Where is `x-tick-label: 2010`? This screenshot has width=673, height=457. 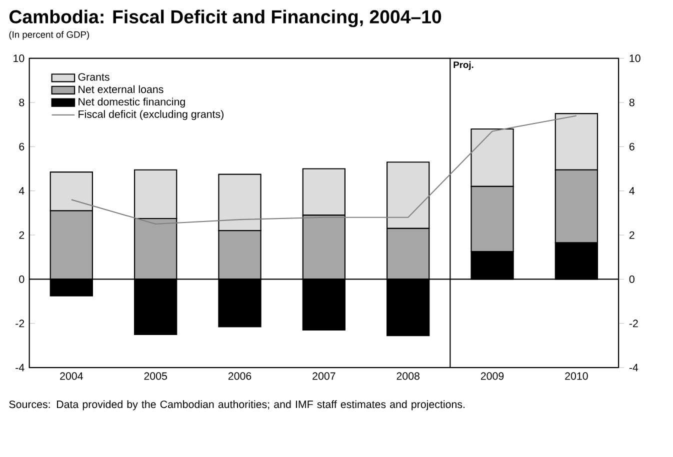
x-tick-label: 2010 is located at coordinates (576, 376).